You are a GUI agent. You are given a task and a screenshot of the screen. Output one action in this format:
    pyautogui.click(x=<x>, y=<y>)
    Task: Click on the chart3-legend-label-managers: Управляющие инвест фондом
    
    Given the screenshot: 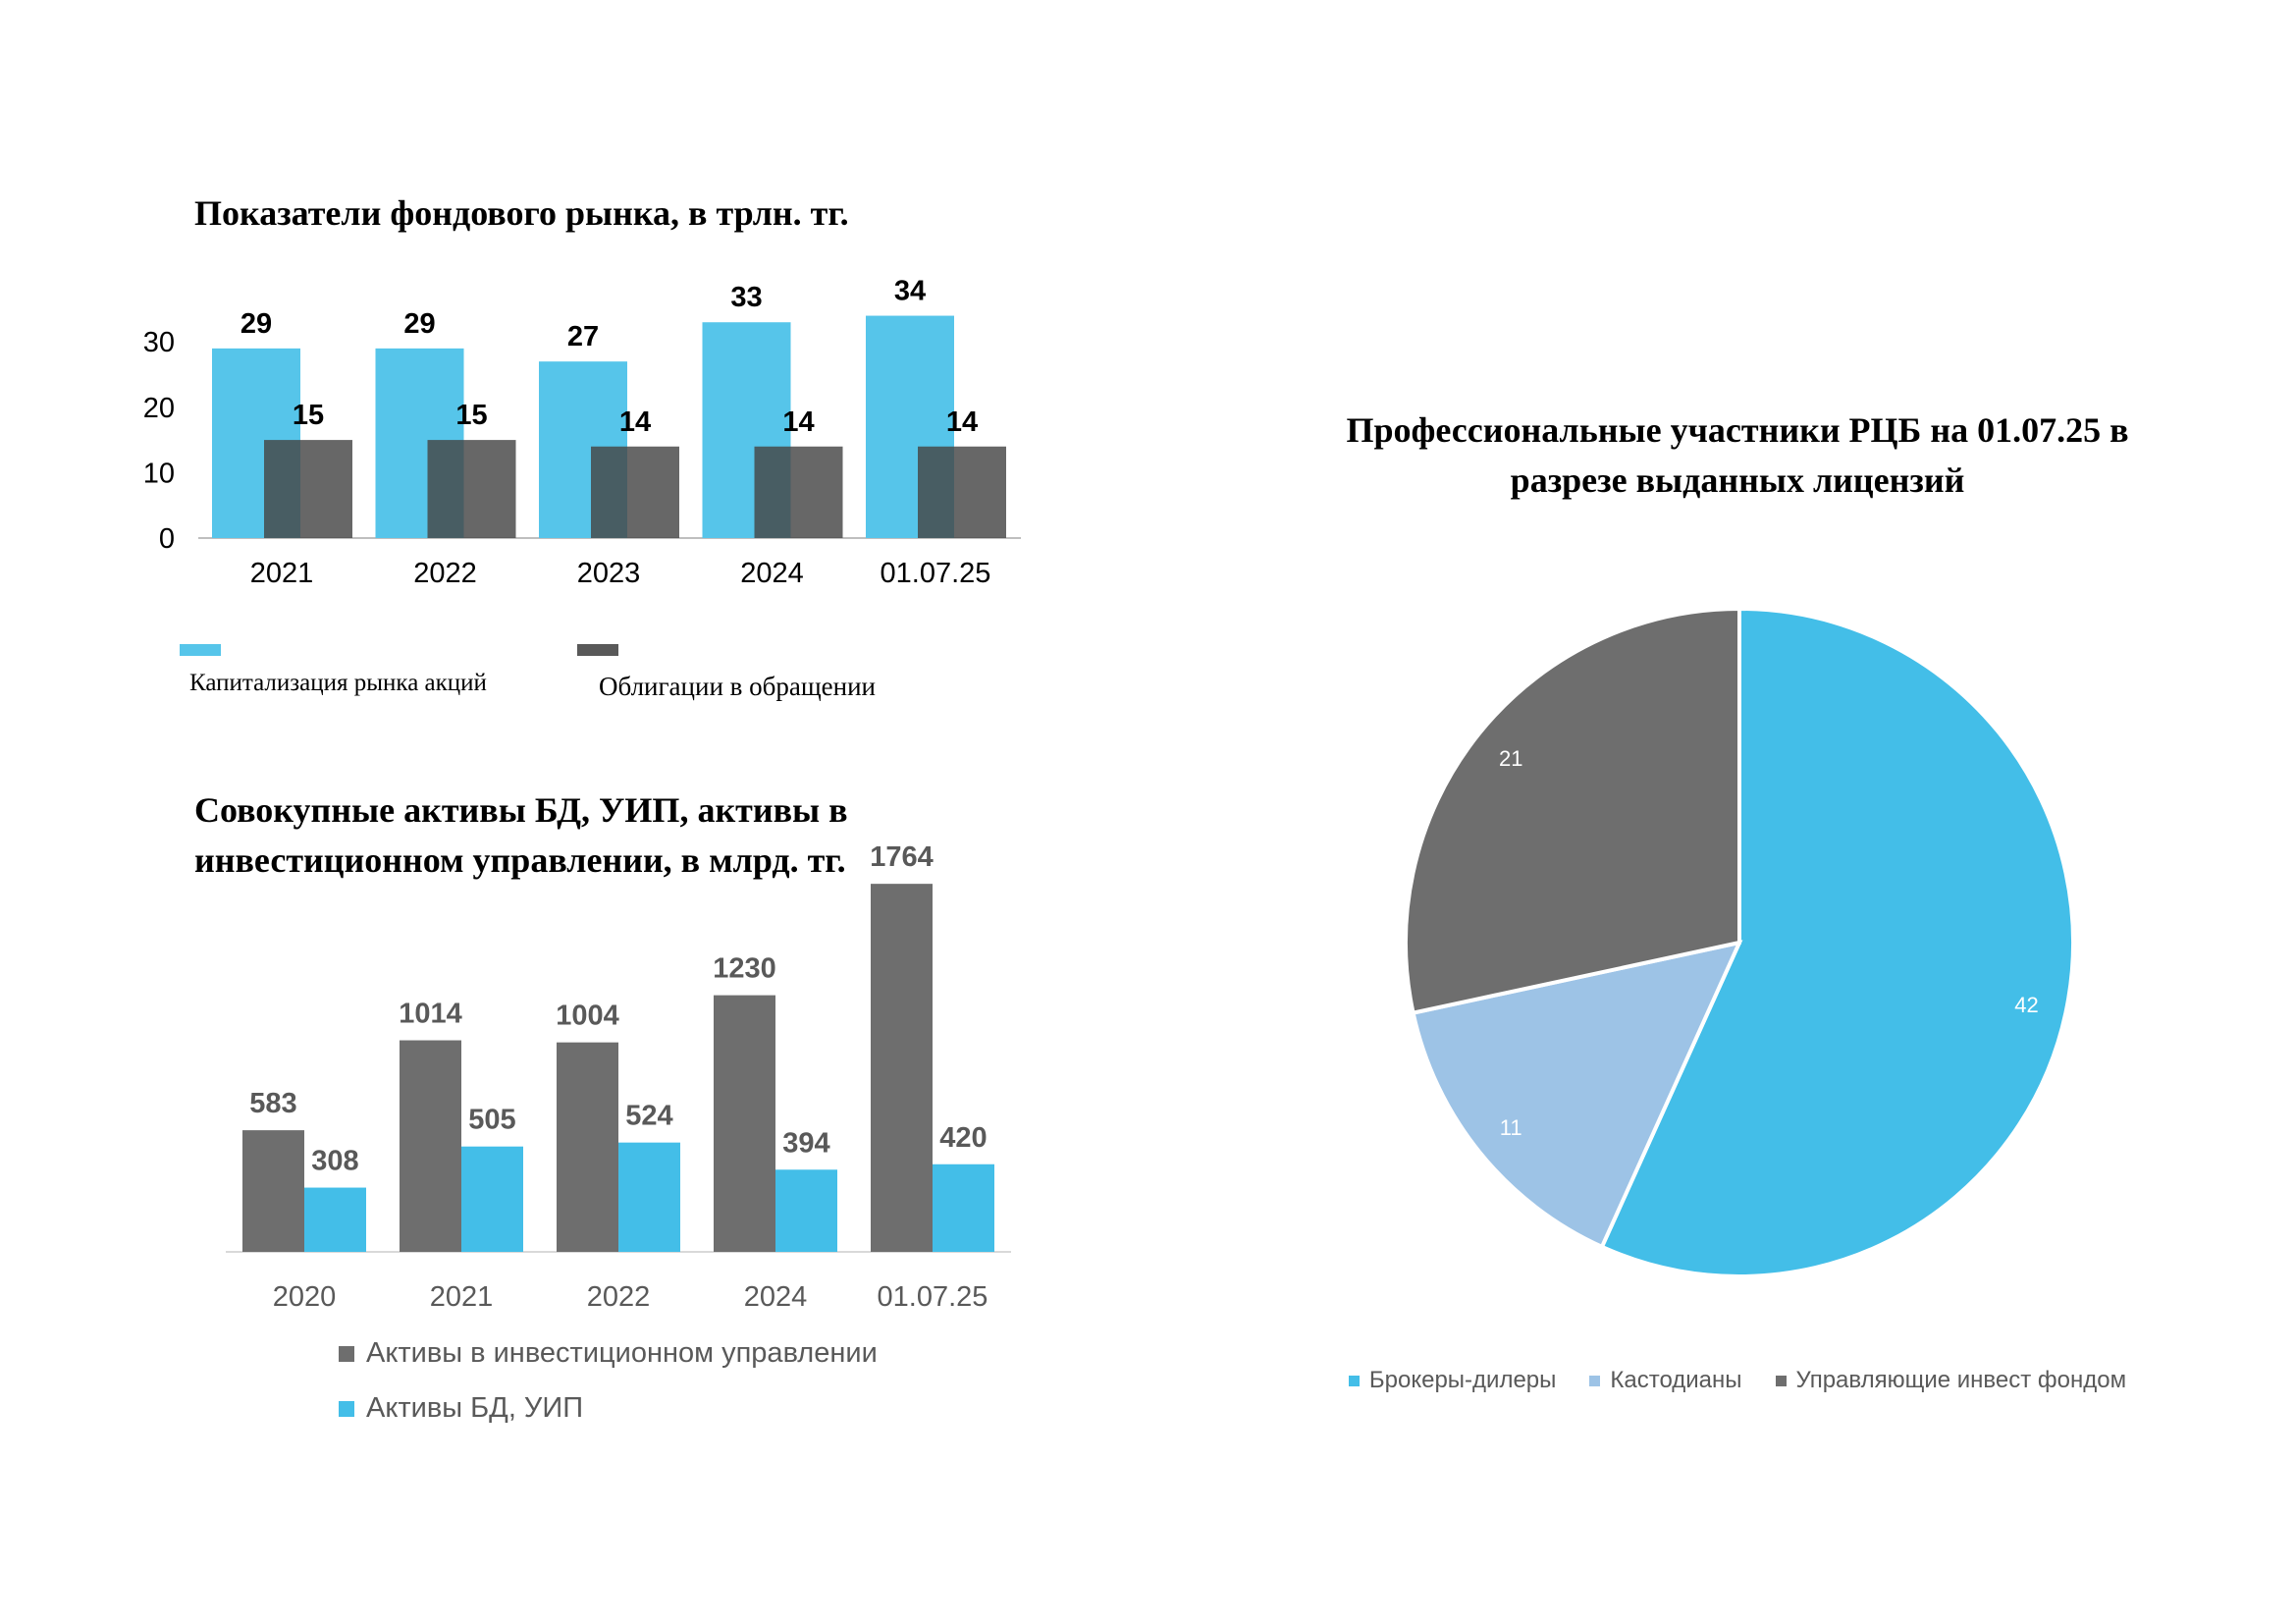 What is the action you would take?
    pyautogui.click(x=1961, y=1380)
    